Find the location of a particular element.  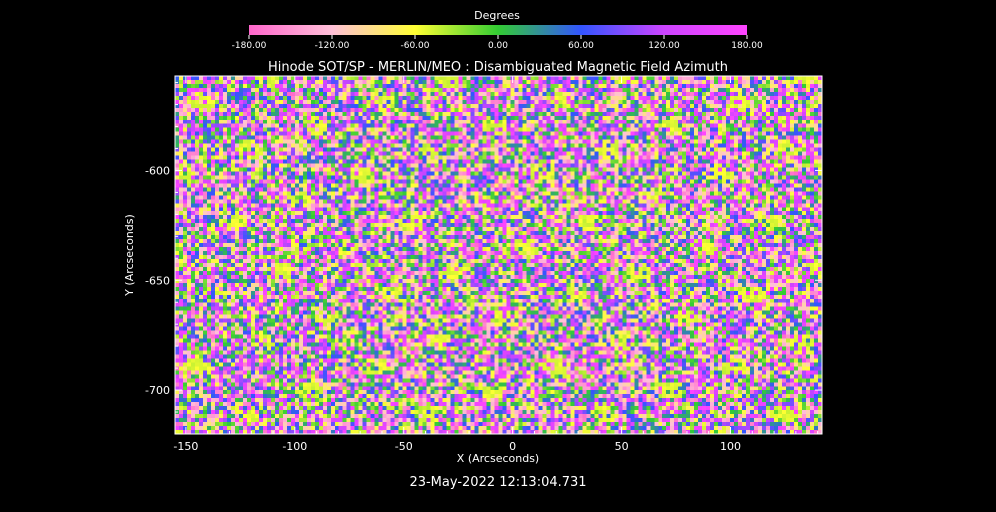

x-tick-label: 0 is located at coordinates (512, 446).